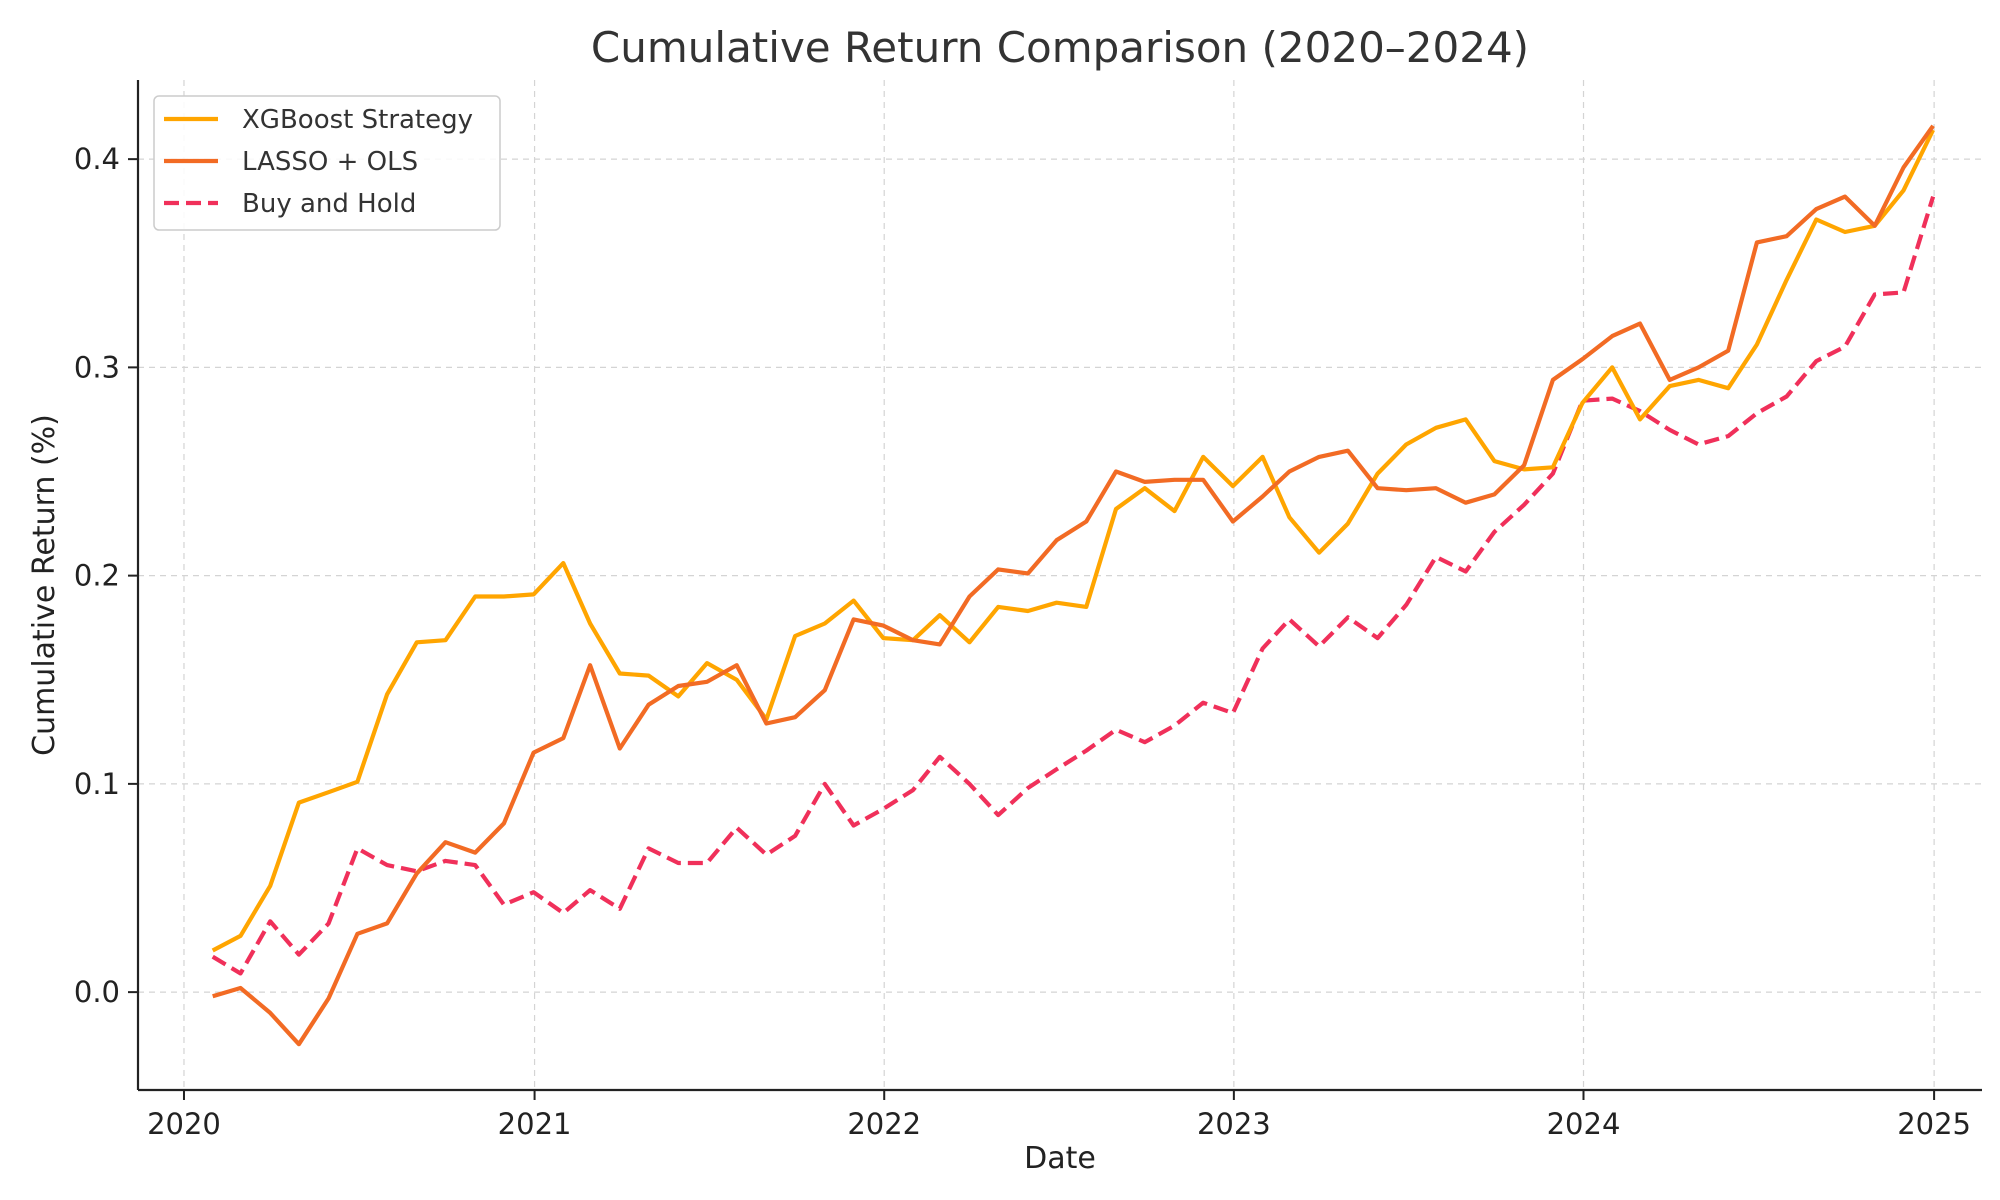  What do you see at coordinates (1060, 47) in the screenshot?
I see `chart-title: Cumulative Return Comparison (2020–2024)` at bounding box center [1060, 47].